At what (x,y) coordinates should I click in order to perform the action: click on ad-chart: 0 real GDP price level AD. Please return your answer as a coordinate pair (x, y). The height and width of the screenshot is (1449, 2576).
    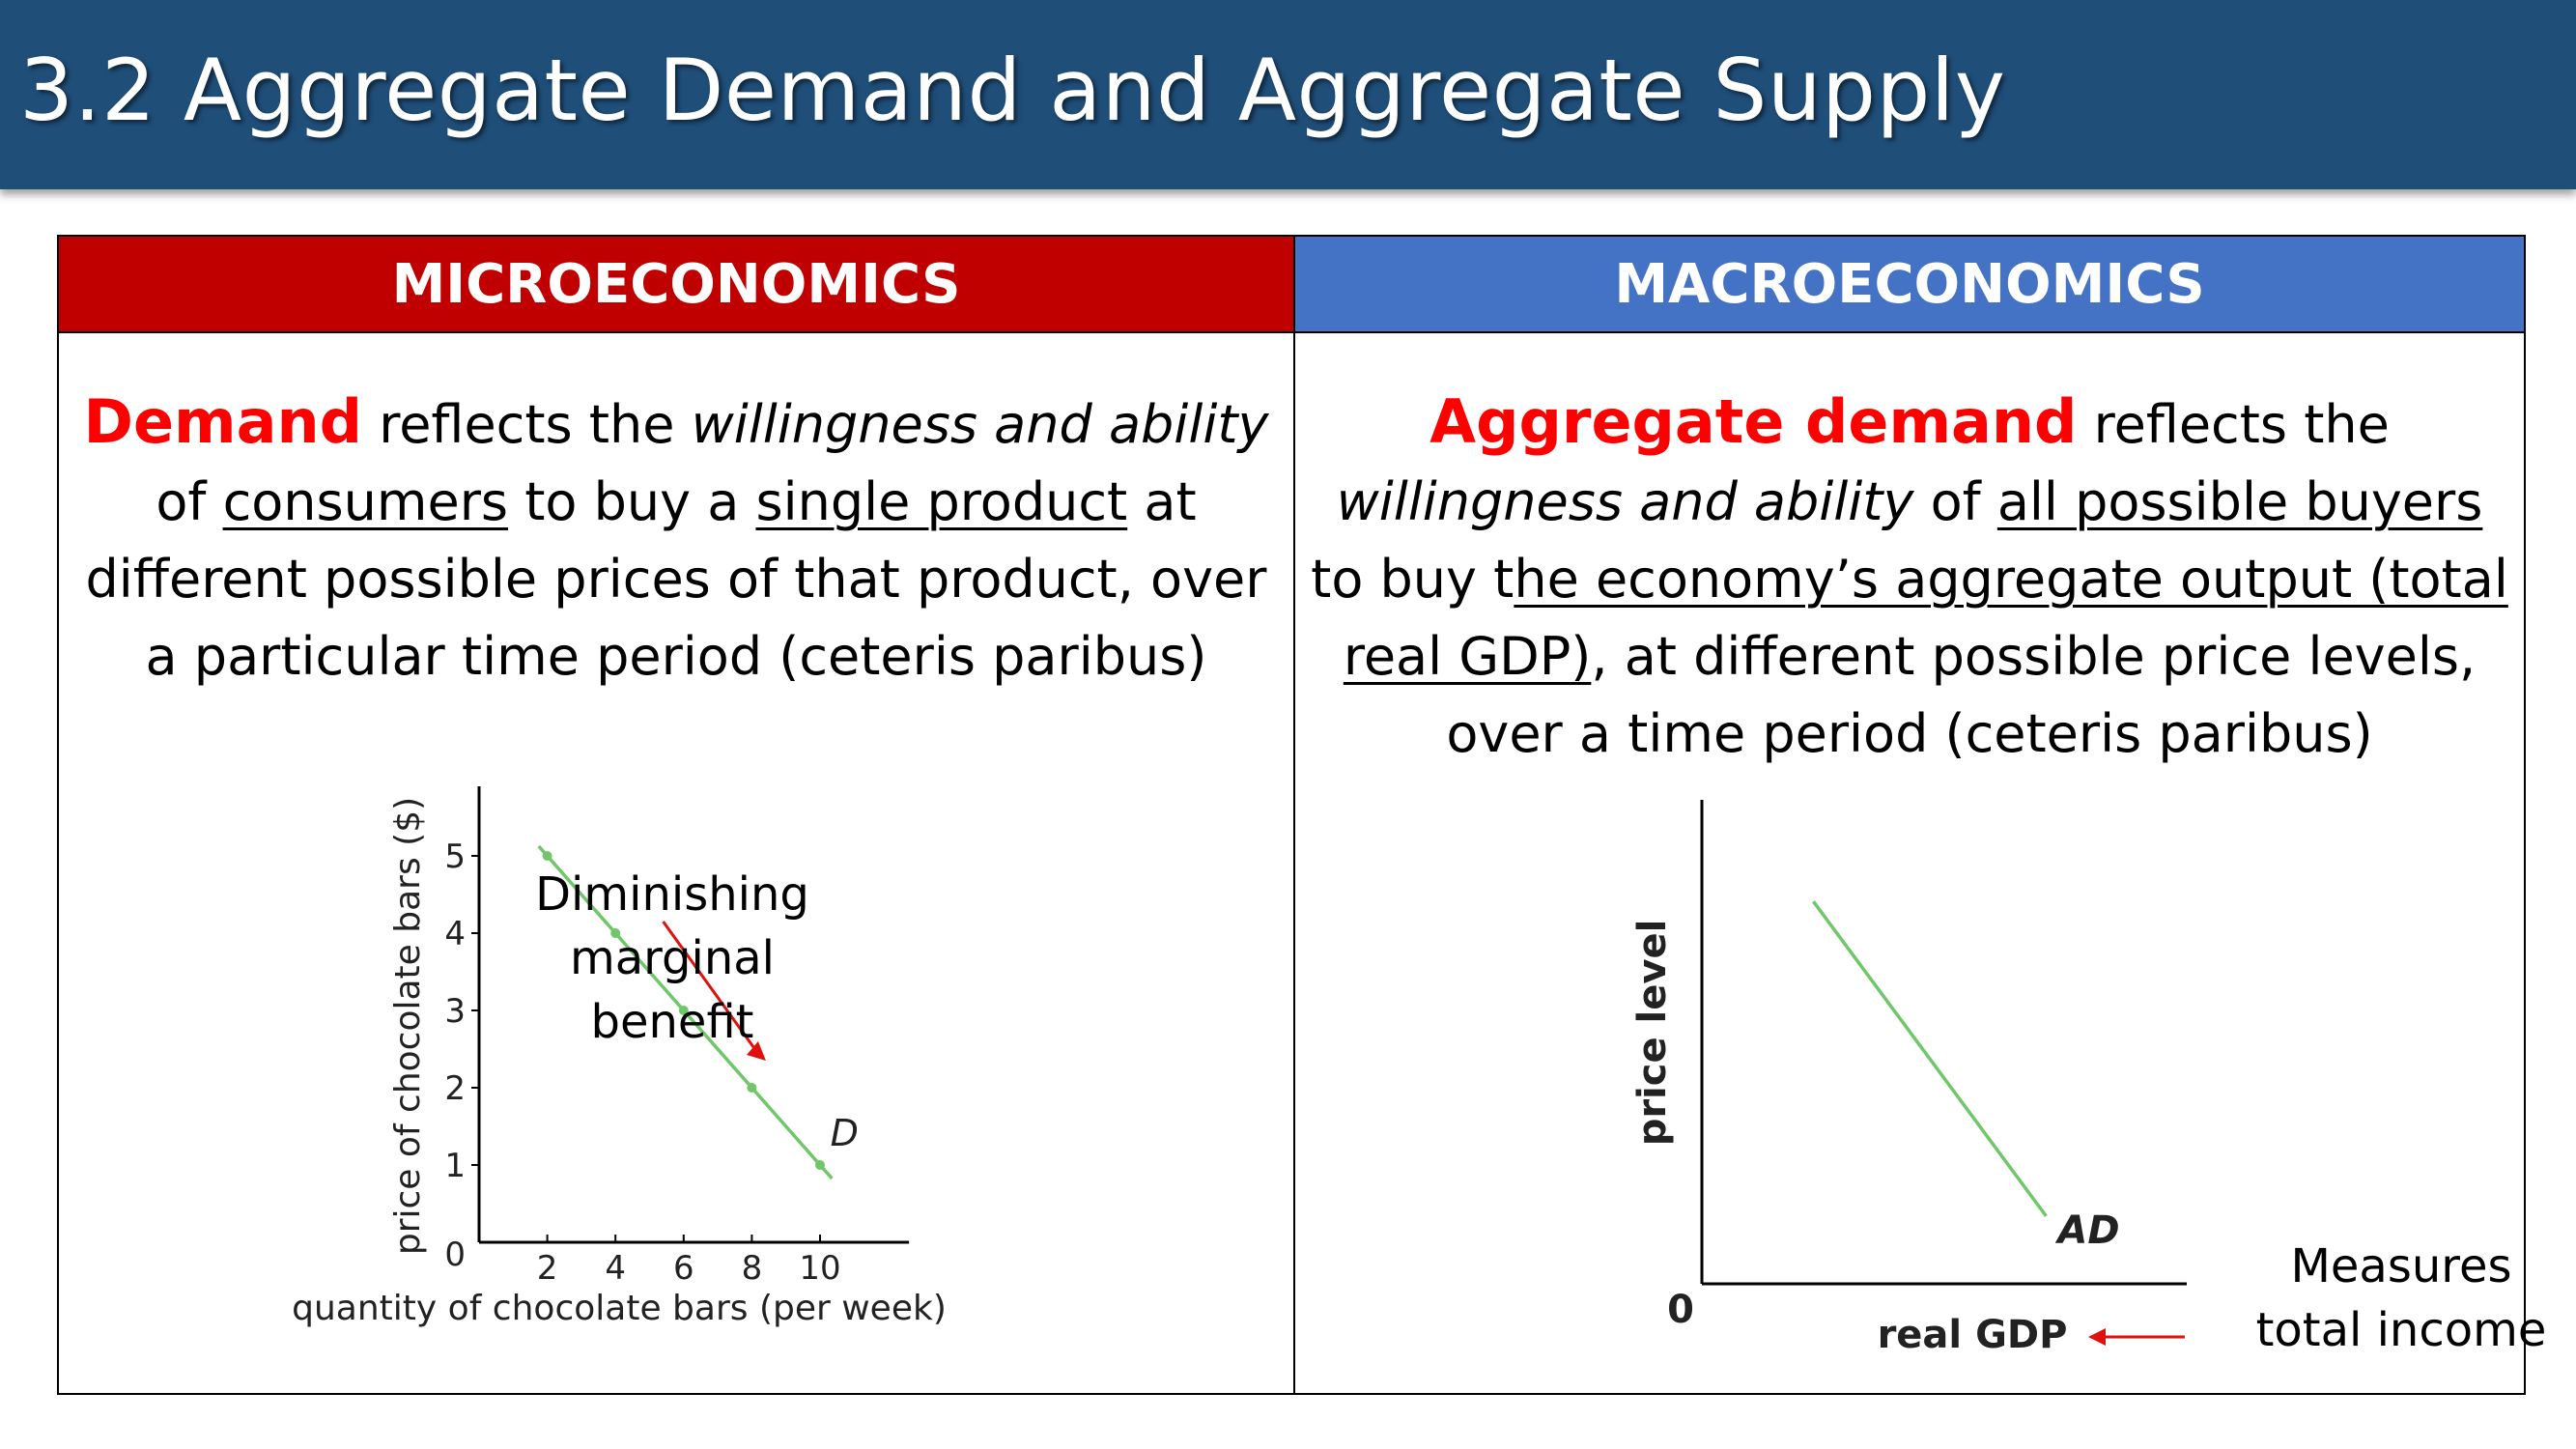
    Looking at the image, I should click on (1908, 1078).